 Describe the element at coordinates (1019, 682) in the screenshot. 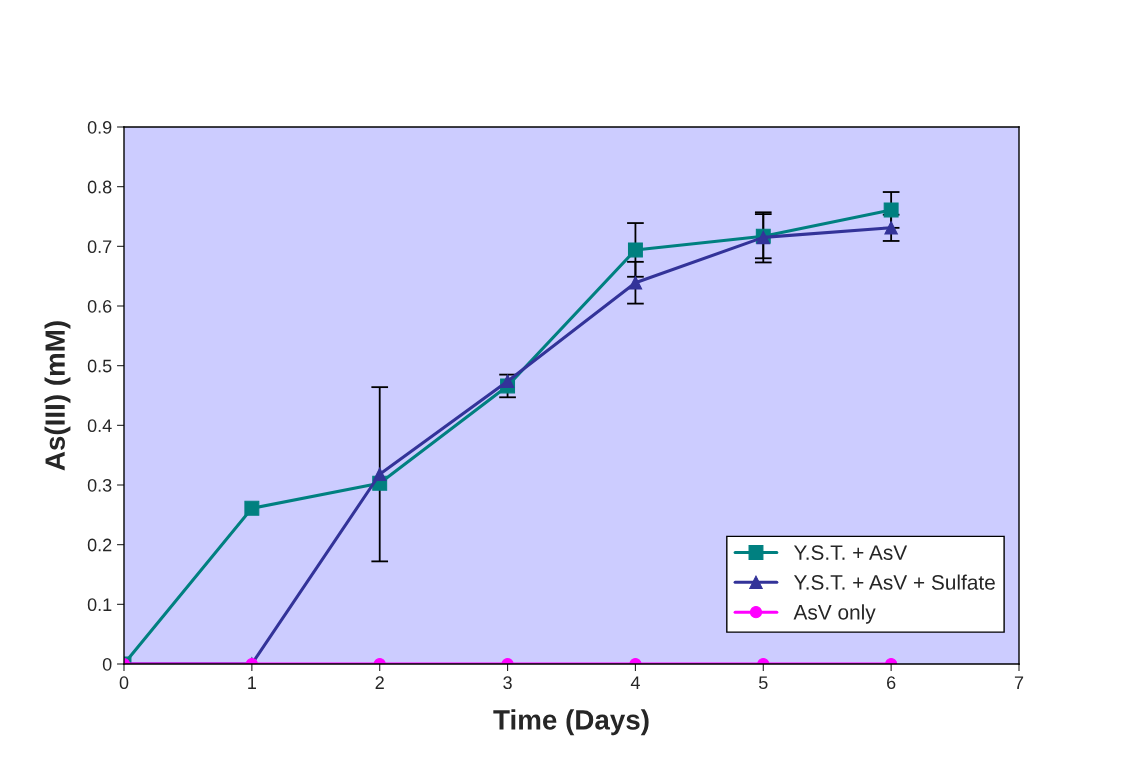

I see `x-tick-label: 7` at that location.